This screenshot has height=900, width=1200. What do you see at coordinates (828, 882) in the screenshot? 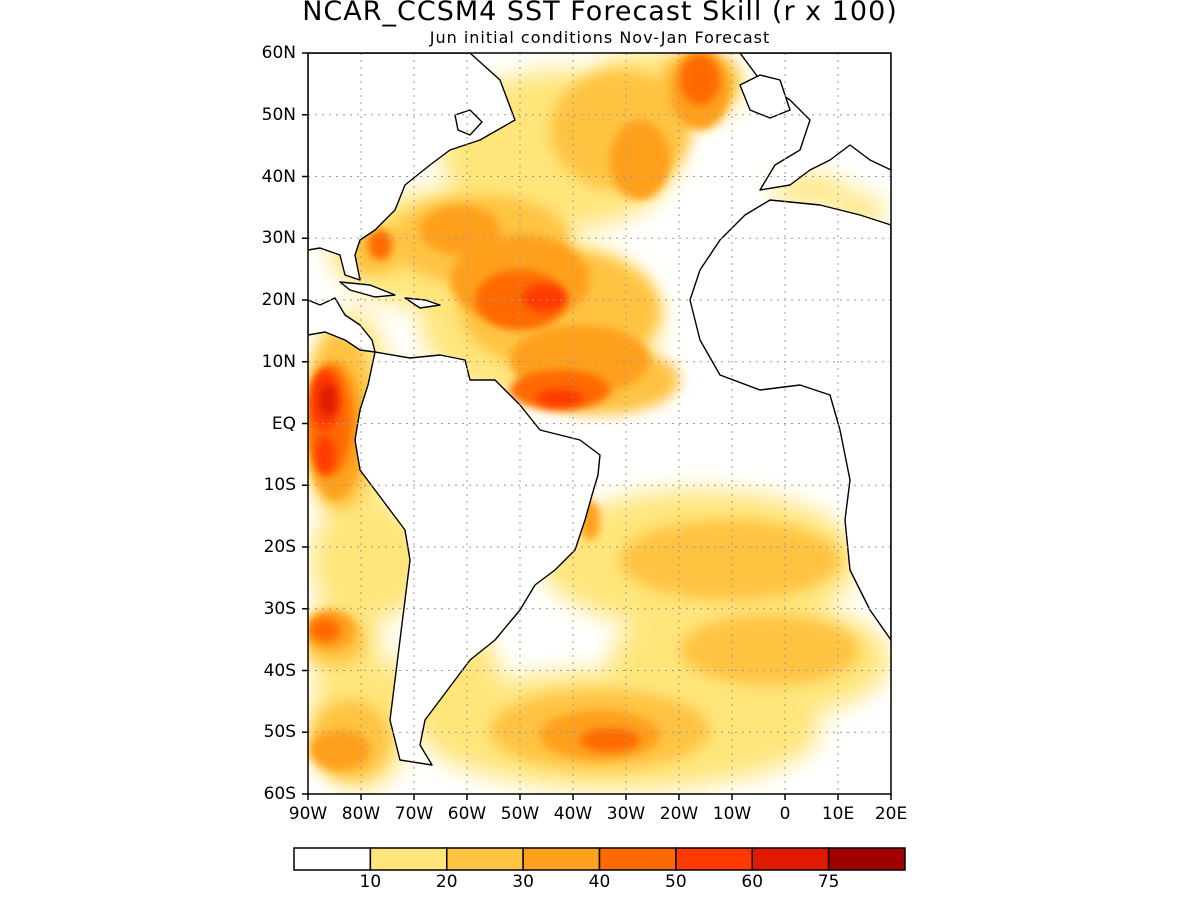
I see `colorbar-tick-label: 75` at bounding box center [828, 882].